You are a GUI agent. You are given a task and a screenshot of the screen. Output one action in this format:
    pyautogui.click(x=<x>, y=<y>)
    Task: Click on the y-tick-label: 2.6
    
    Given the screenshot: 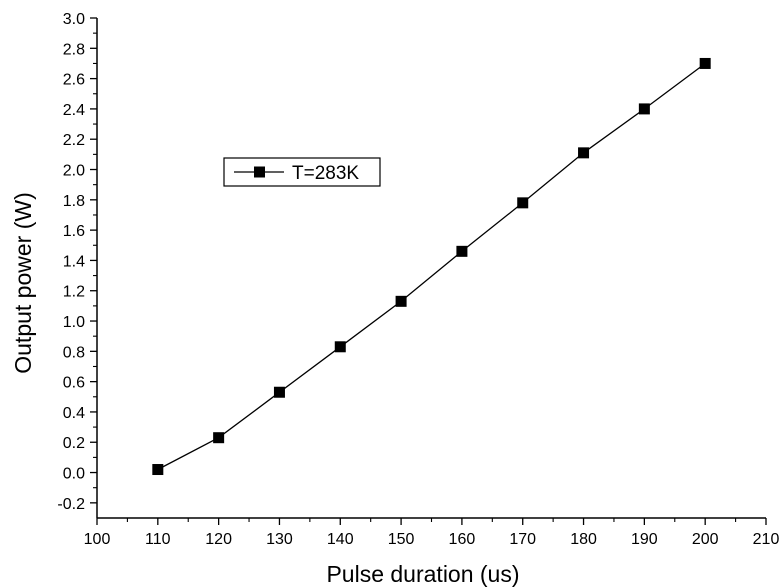 What is the action you would take?
    pyautogui.click(x=74, y=80)
    